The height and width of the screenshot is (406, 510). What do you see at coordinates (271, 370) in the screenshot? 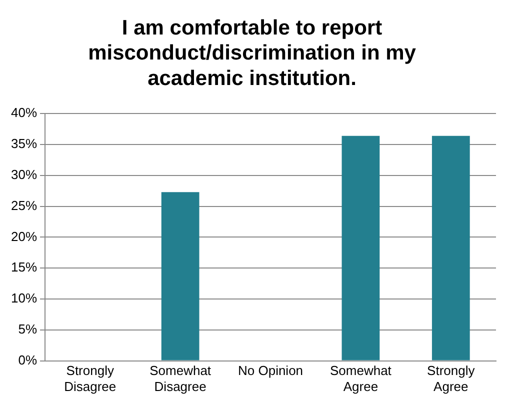
I see `x-tick-label: No Opinion` at bounding box center [271, 370].